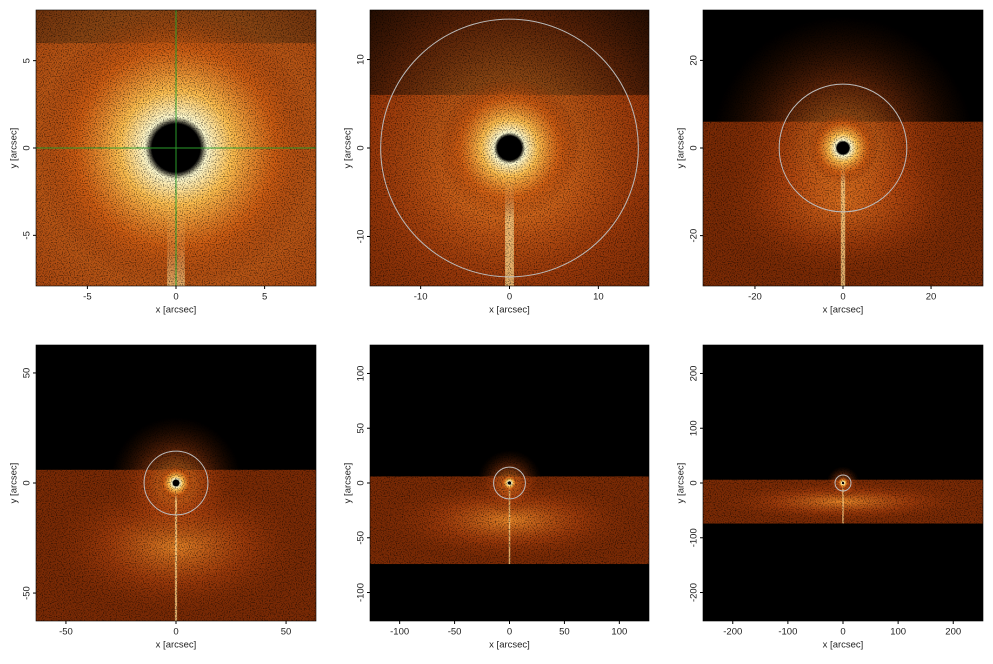 This screenshot has width=993, height=664. I want to click on x-tick-label: 200, so click(953, 632).